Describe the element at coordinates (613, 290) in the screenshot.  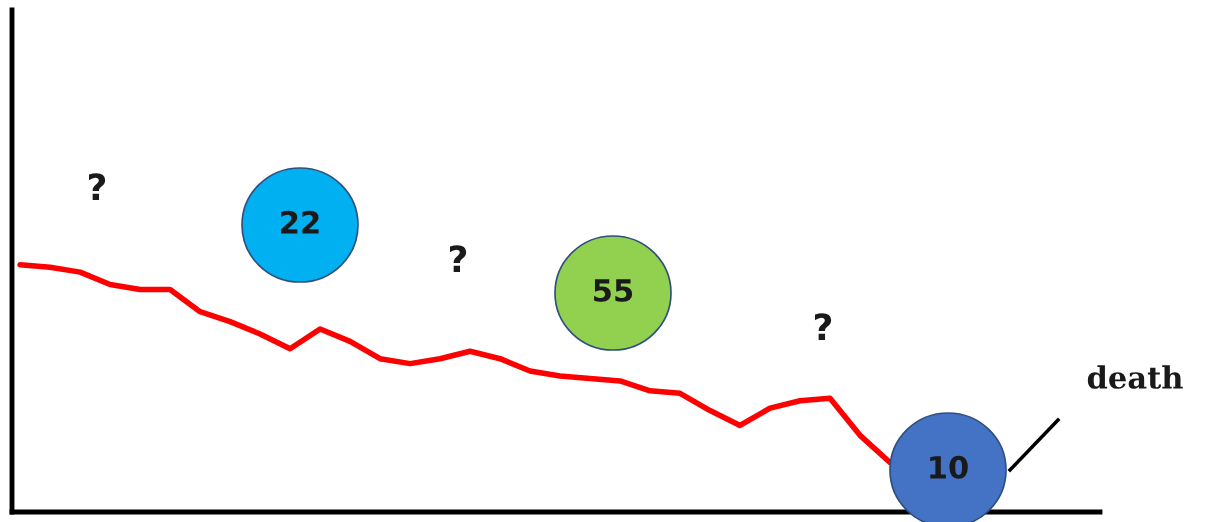
I see `annotation: 55` at that location.